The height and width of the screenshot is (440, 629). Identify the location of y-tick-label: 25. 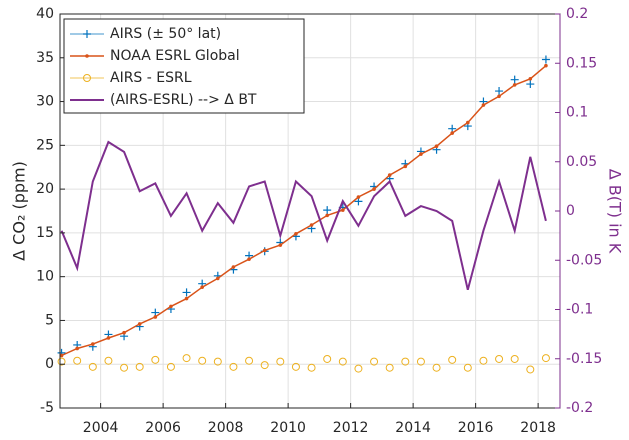
(45, 145).